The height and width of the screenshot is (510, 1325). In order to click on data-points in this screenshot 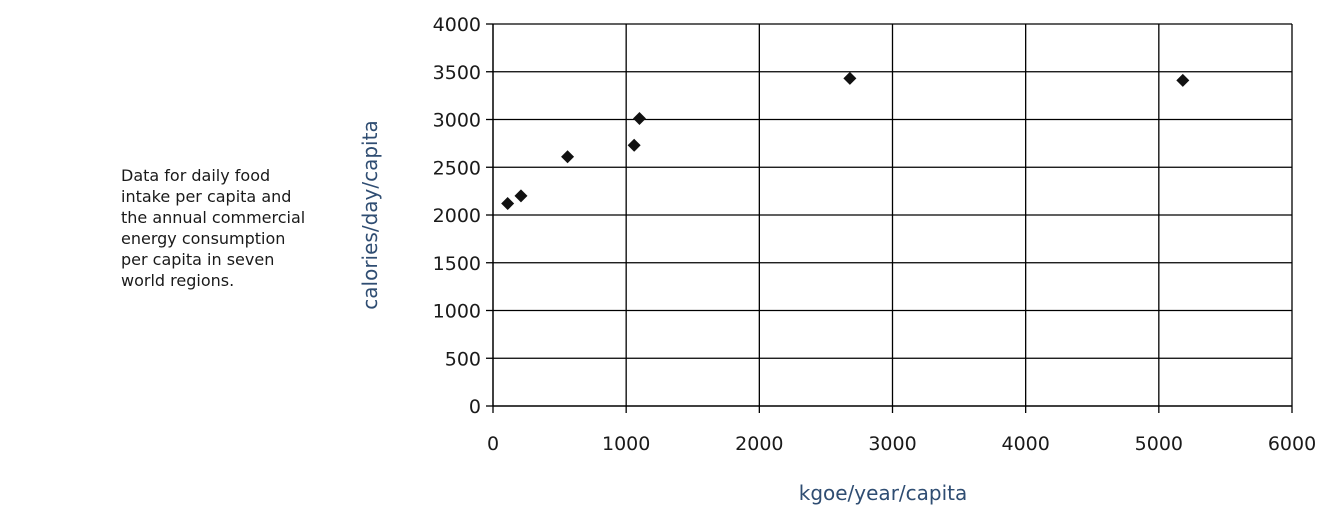, I will do `click(845, 141)`.